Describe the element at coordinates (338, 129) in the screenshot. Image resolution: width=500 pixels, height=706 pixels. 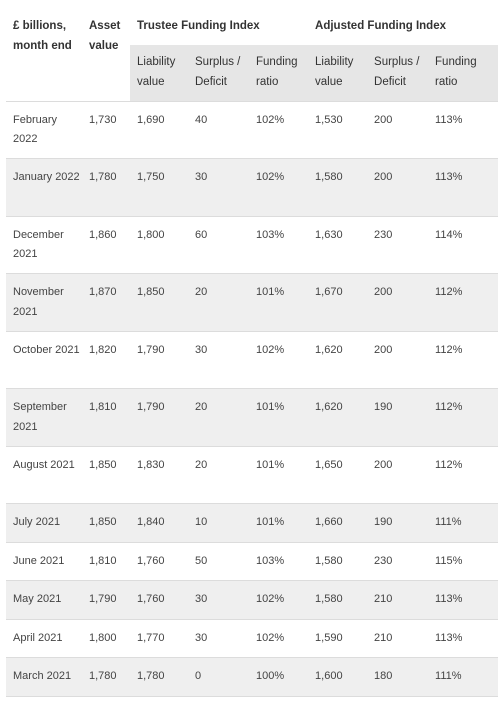
I see `cell-adjusted-liability: 1,530` at that location.